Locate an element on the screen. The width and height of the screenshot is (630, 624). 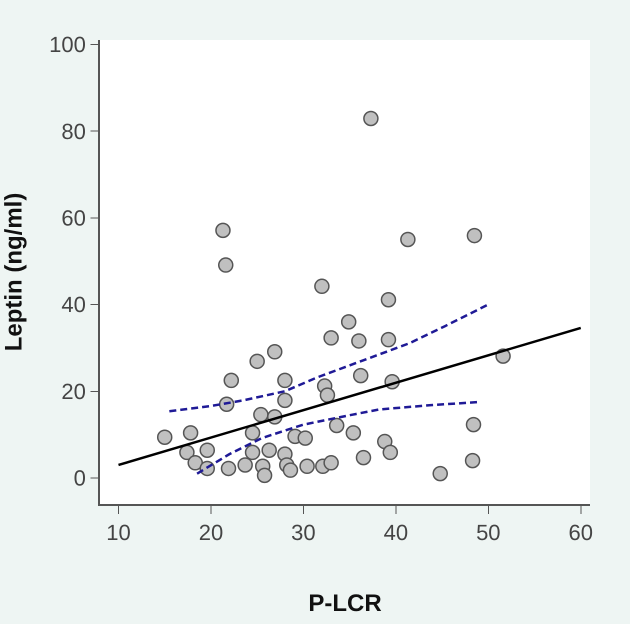
y-tick-label: 80 is located at coordinates (73, 131).